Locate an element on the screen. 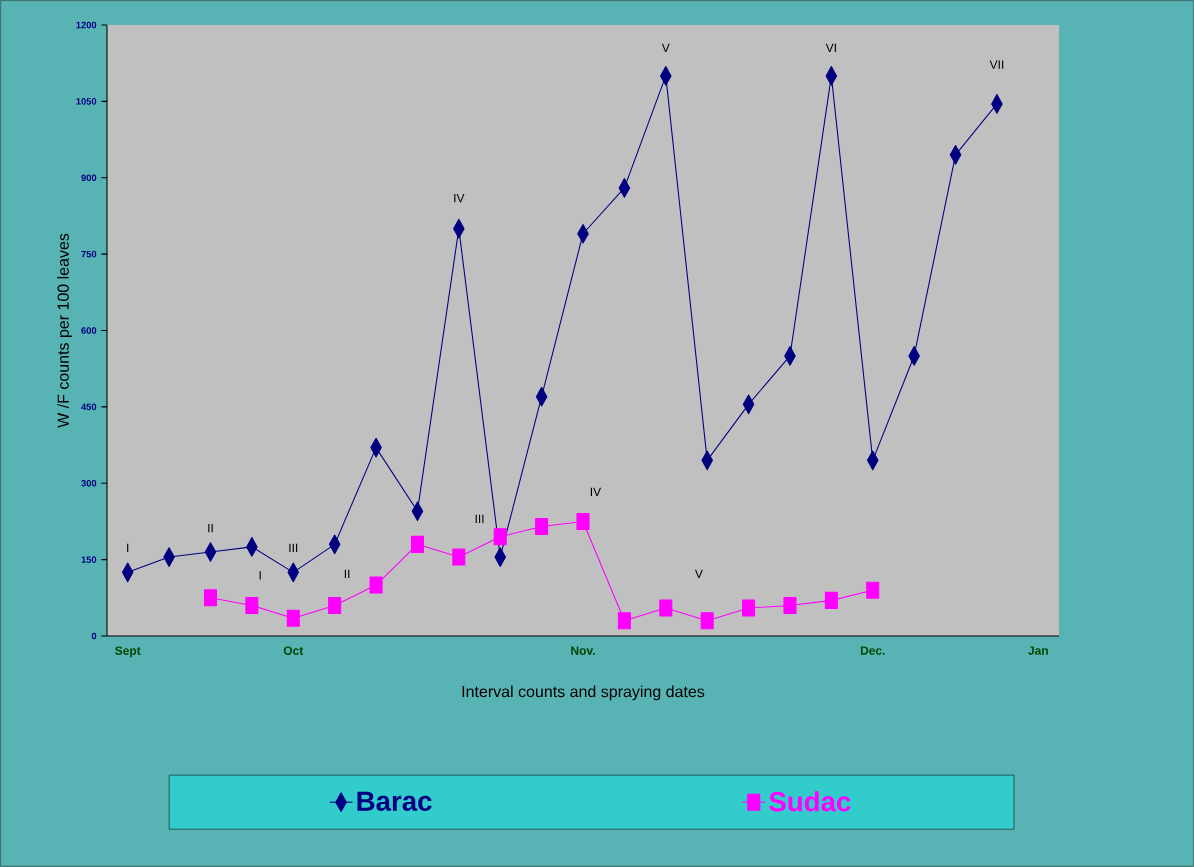 This screenshot has width=1194, height=867. legend-label: Barac is located at coordinates (394, 801).